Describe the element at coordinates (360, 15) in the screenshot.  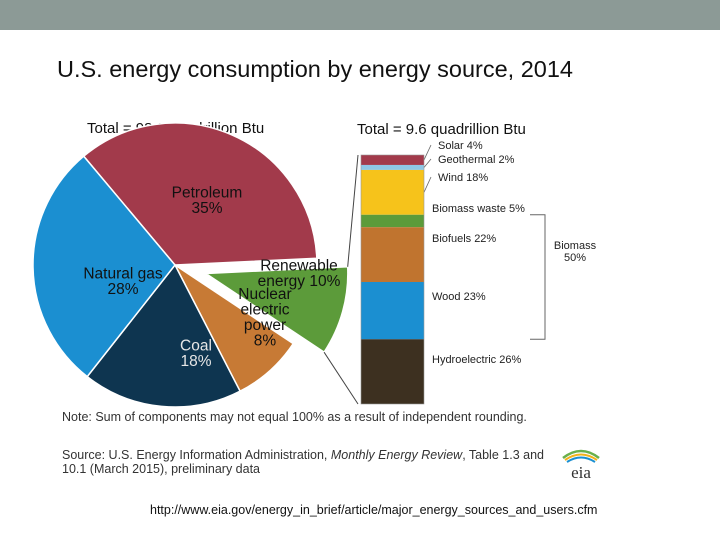
I see `header-band` at that location.